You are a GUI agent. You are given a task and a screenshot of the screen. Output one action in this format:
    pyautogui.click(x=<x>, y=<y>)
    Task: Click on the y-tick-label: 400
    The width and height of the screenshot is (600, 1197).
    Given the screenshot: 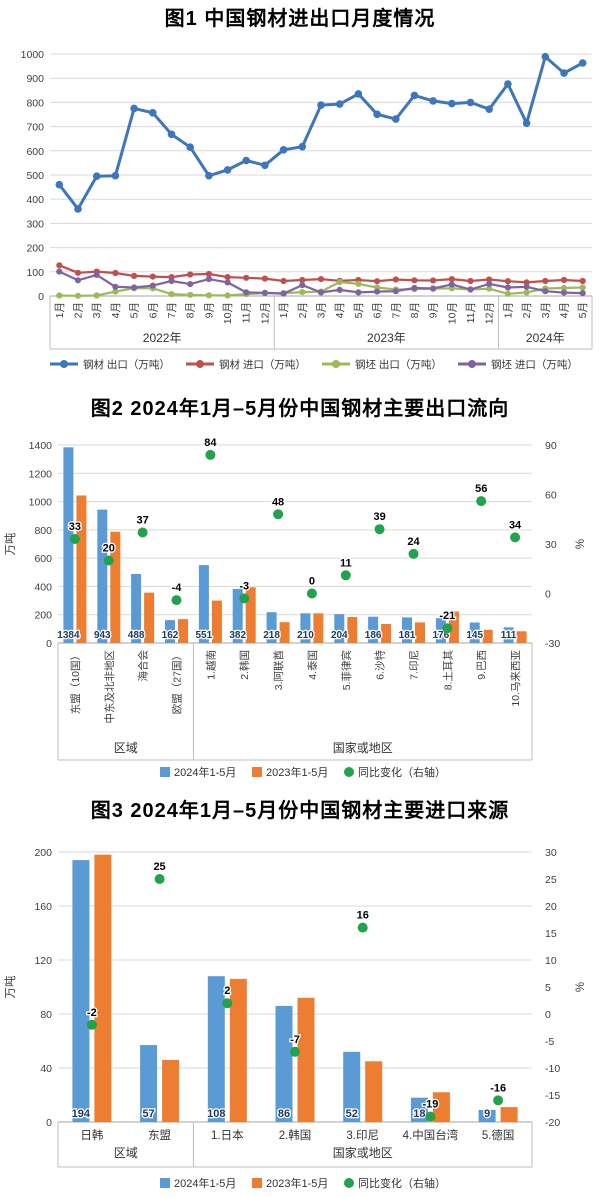 What is the action you would take?
    pyautogui.click(x=35, y=200)
    